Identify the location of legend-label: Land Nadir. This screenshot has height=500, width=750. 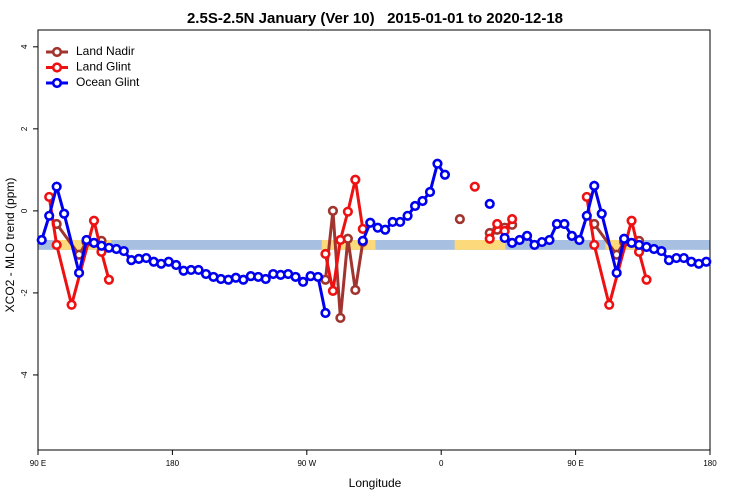
(105, 51).